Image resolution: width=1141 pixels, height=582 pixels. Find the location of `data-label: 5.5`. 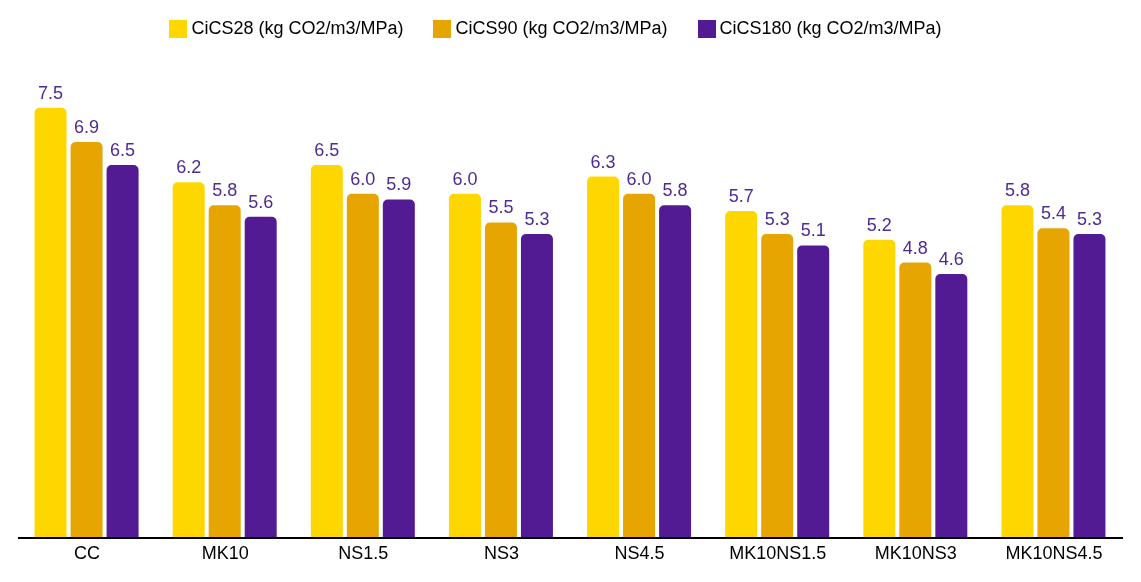

data-label: 5.5 is located at coordinates (501, 207).